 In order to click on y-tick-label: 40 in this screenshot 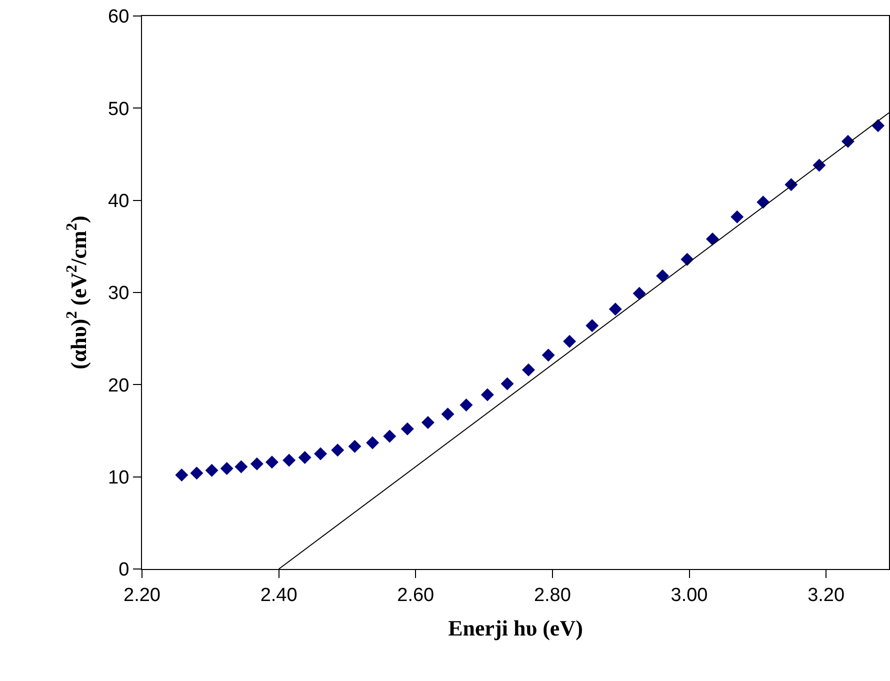, I will do `click(119, 201)`.